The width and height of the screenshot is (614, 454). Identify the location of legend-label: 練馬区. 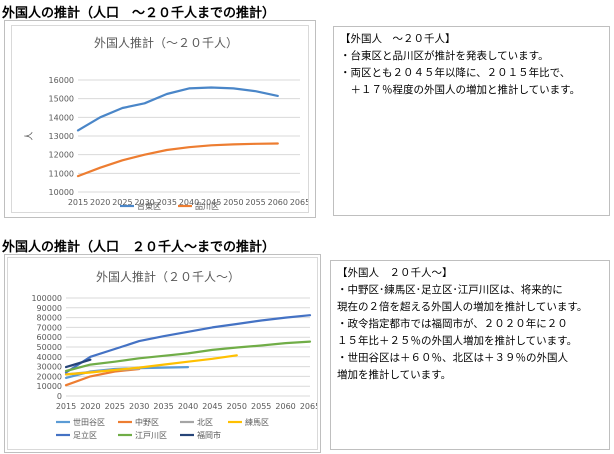
(257, 422).